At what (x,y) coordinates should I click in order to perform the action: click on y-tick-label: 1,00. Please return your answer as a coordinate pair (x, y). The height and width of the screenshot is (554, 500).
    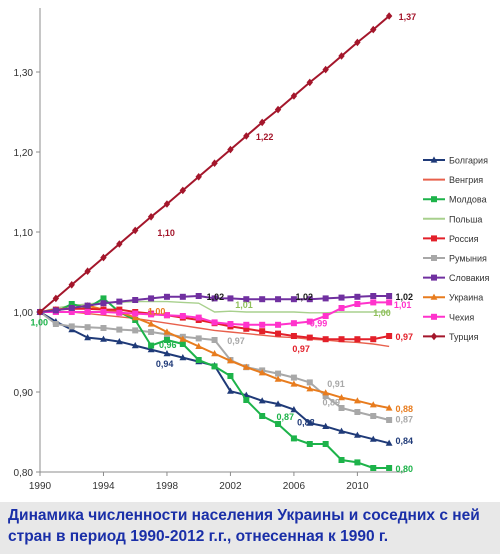
    Looking at the image, I should click on (24, 313).